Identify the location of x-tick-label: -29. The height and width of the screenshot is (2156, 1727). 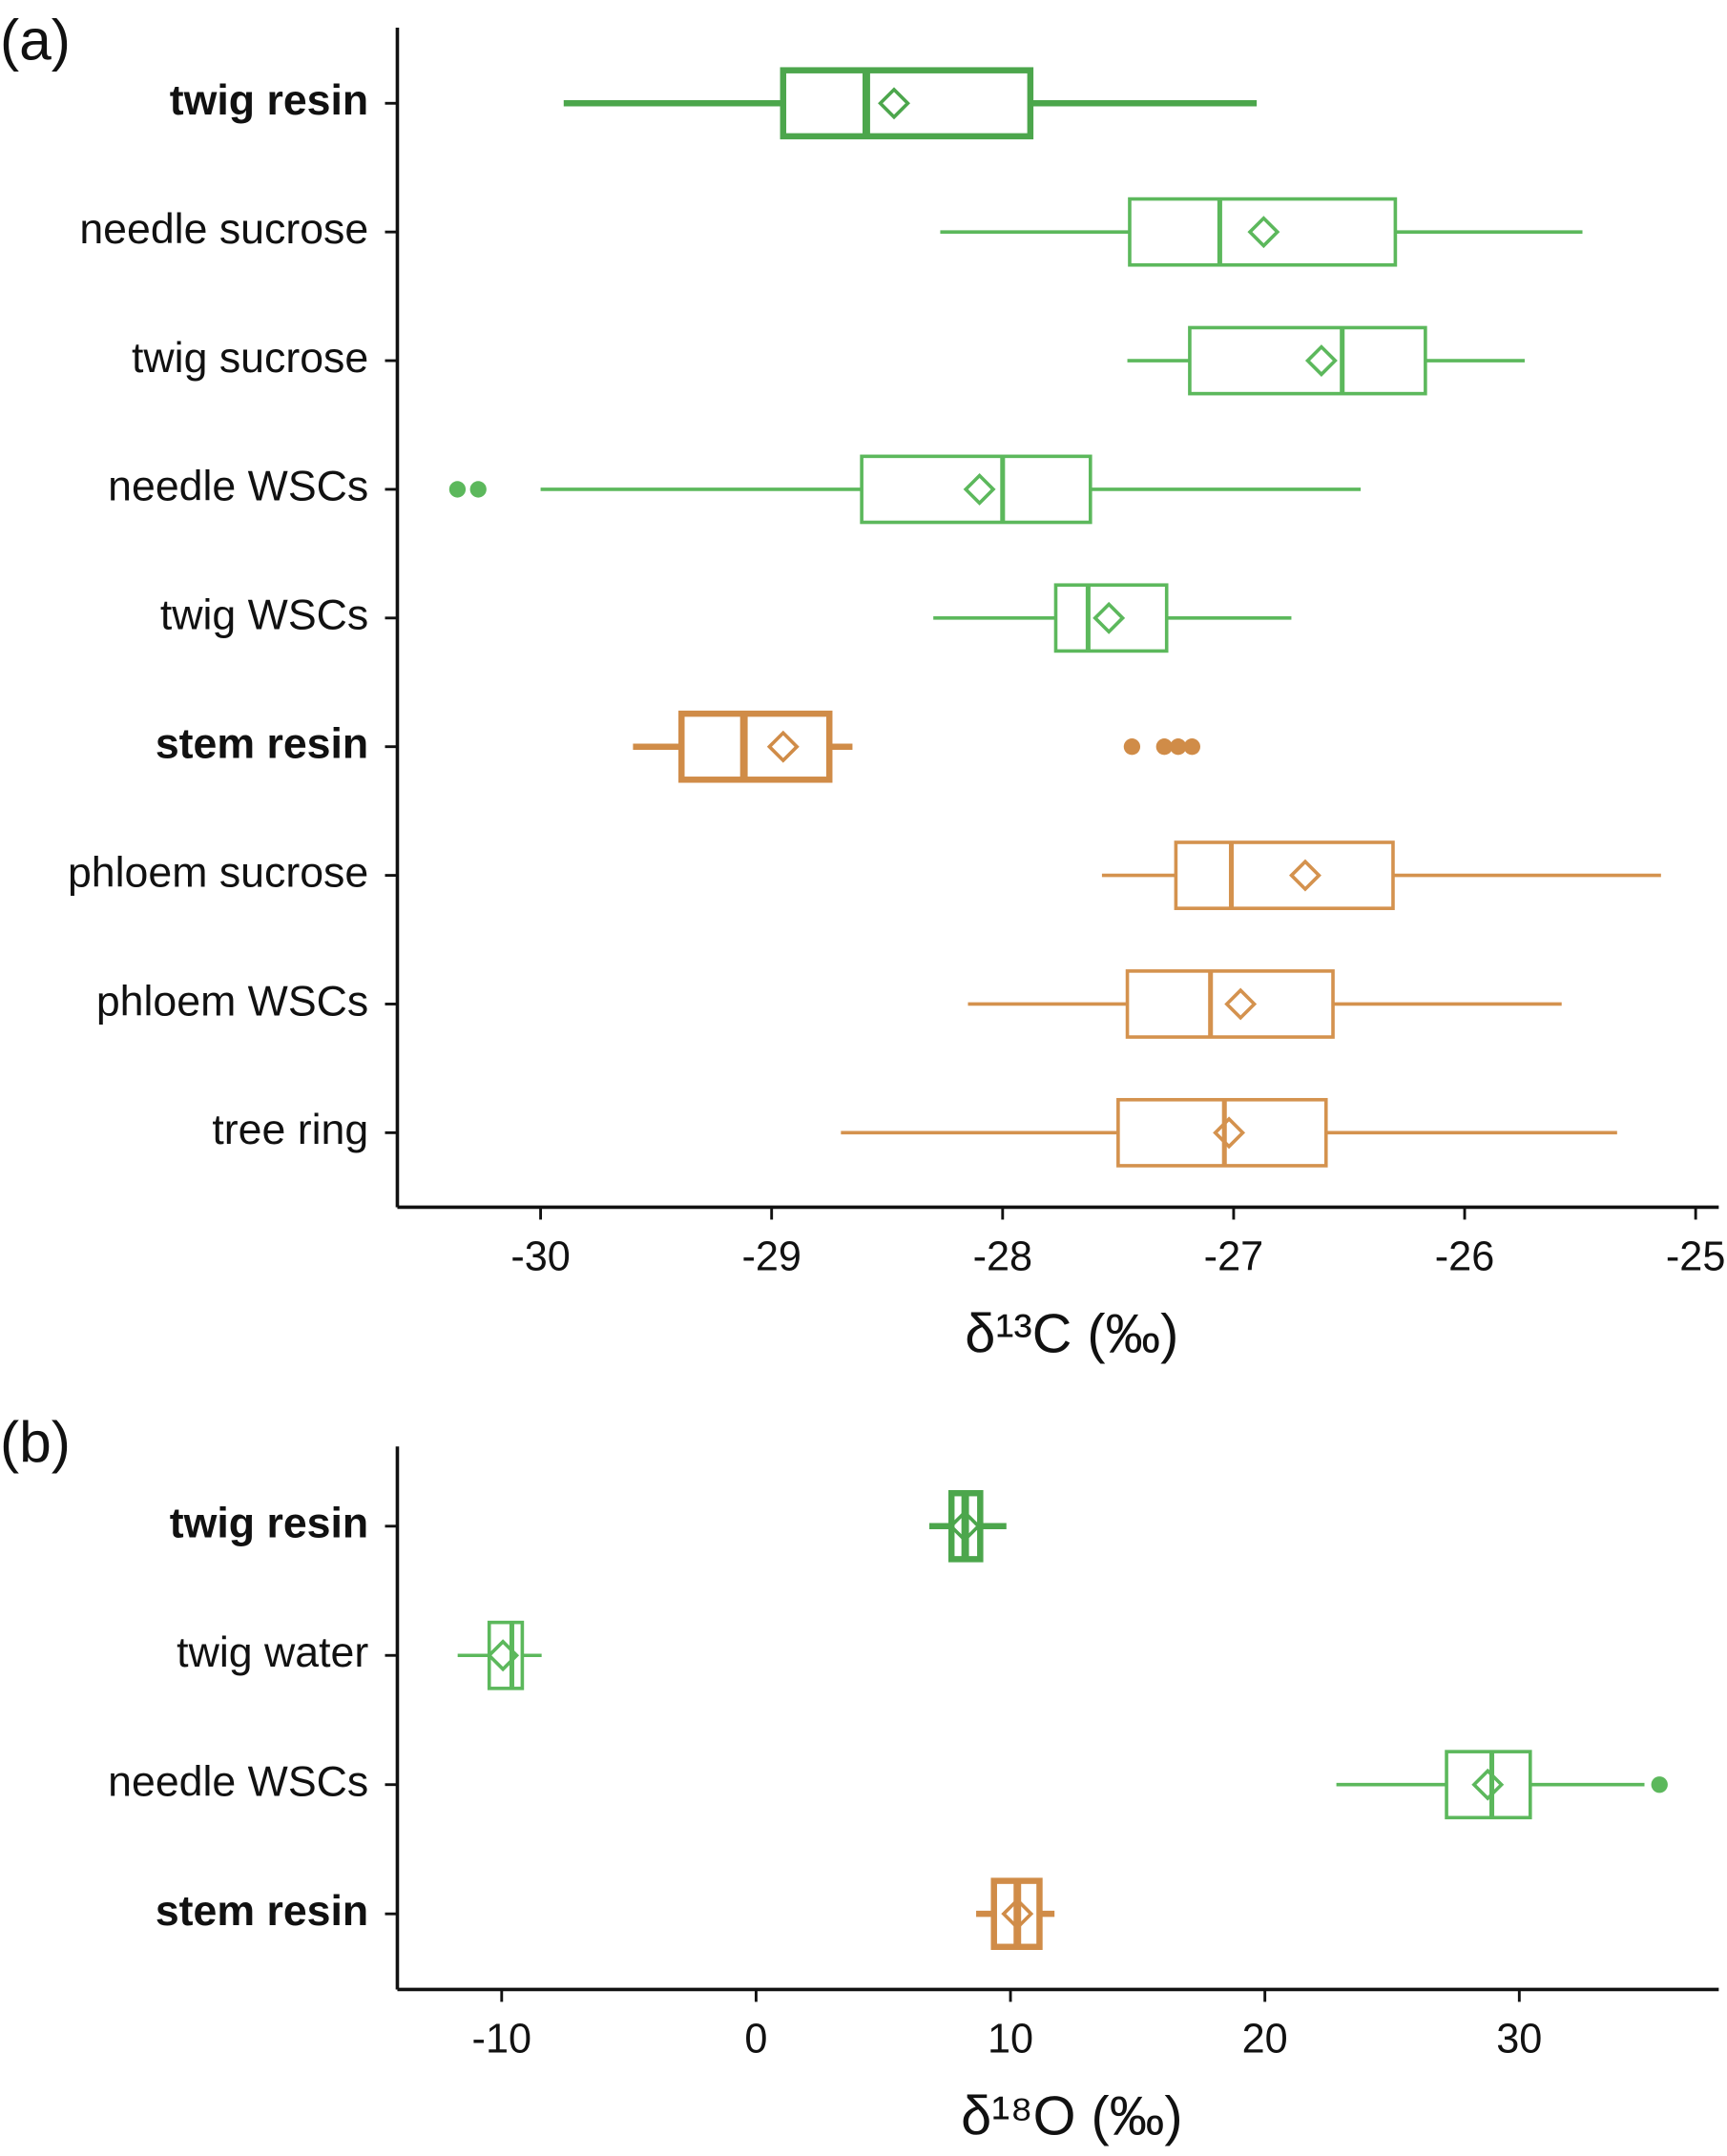
(771, 1257).